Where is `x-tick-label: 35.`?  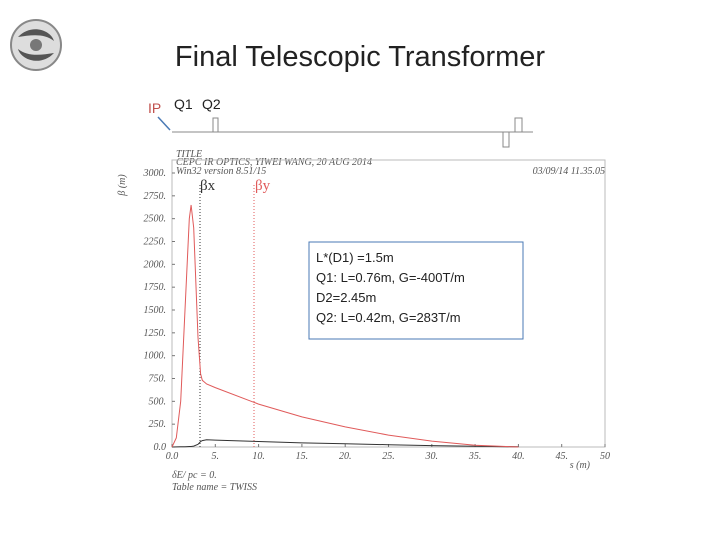 x-tick-label: 35. is located at coordinates (475, 456).